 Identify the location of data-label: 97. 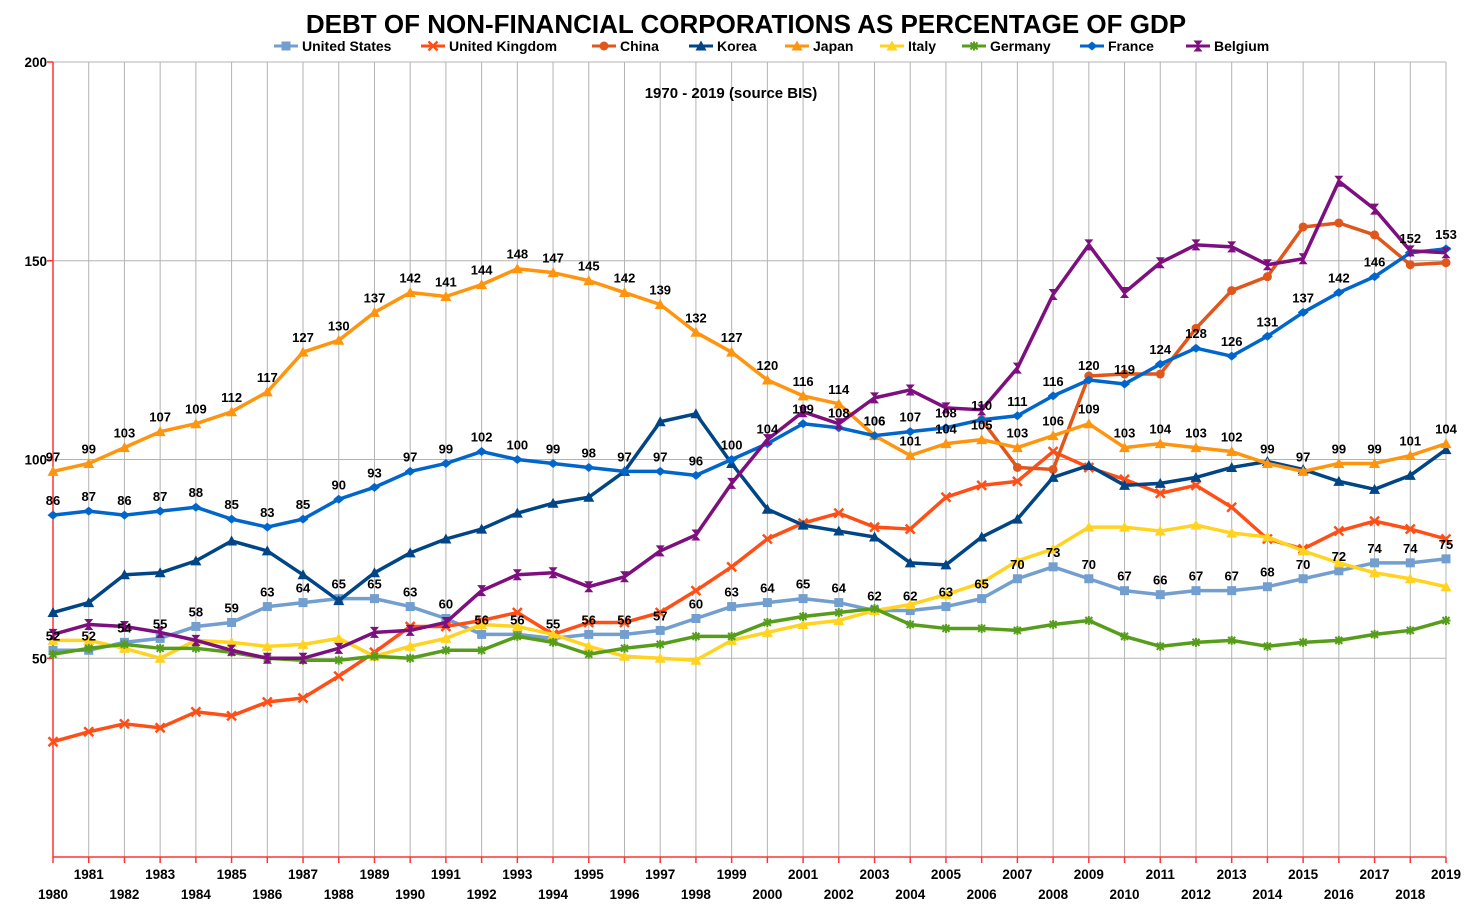
(624, 456).